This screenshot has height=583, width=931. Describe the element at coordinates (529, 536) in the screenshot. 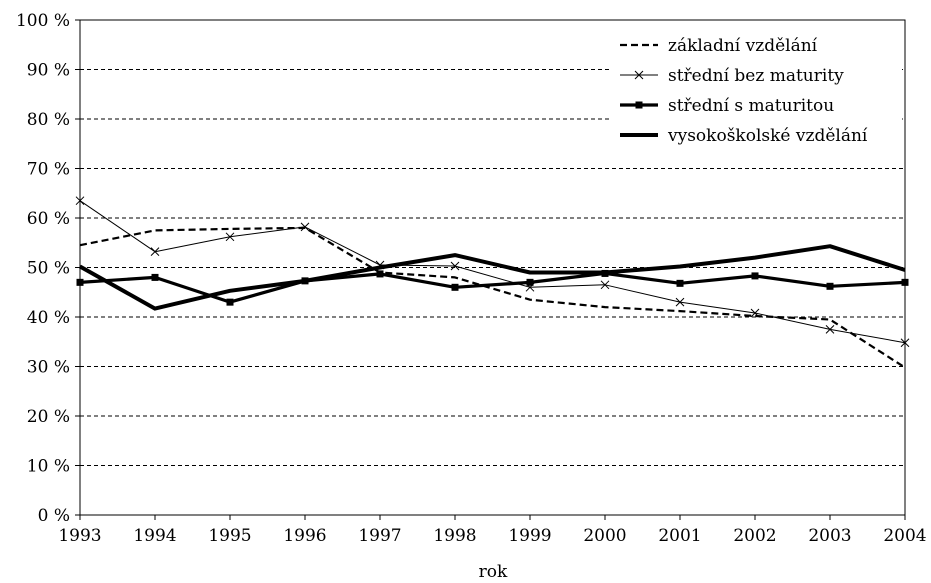

I see `x-tick-label: 1999` at that location.